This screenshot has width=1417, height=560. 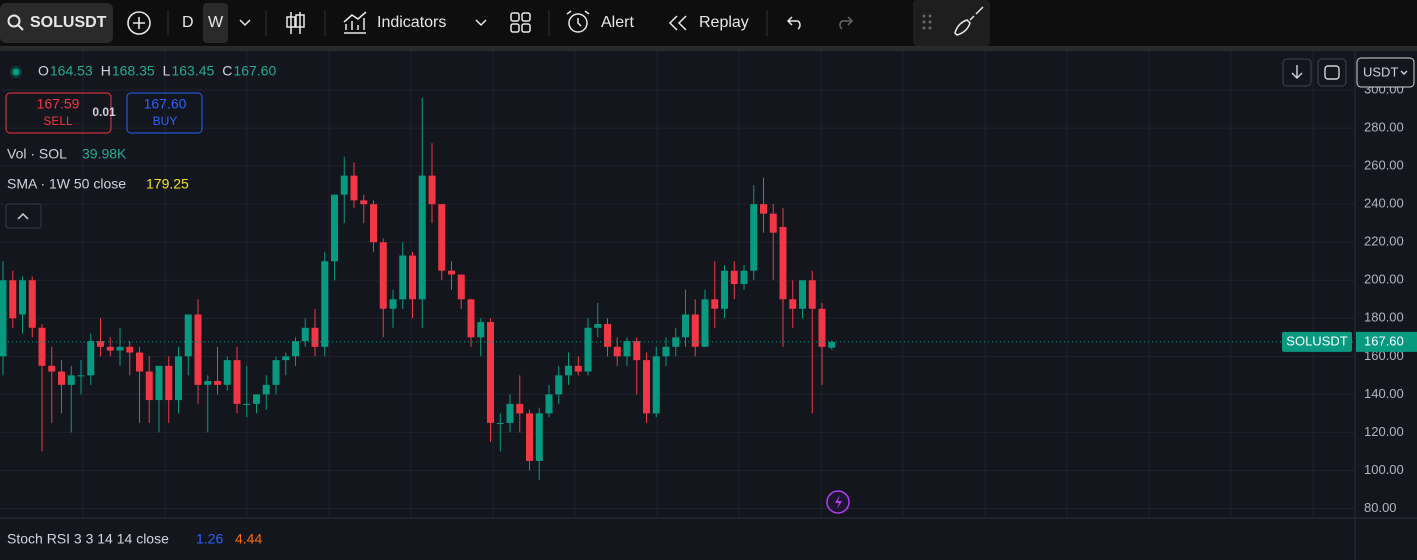 I want to click on sell-button, so click(x=58, y=113).